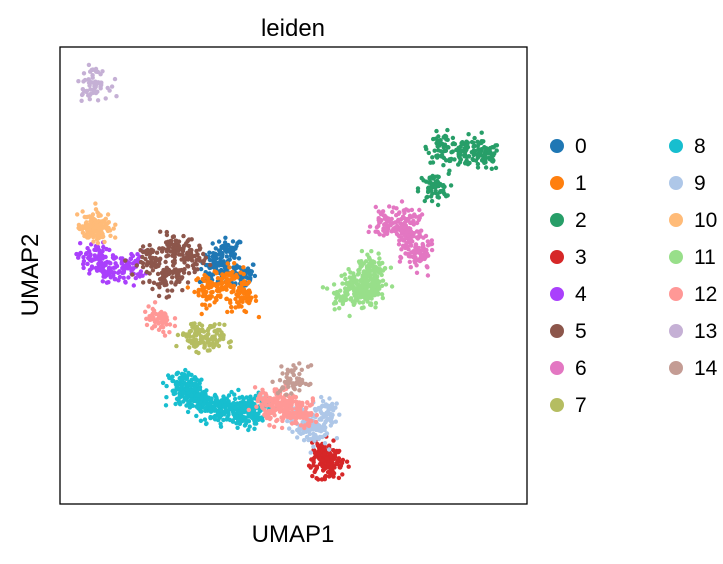 Image resolution: width=723 pixels, height=564 pixels. I want to click on legend-label: 3, so click(581, 257).